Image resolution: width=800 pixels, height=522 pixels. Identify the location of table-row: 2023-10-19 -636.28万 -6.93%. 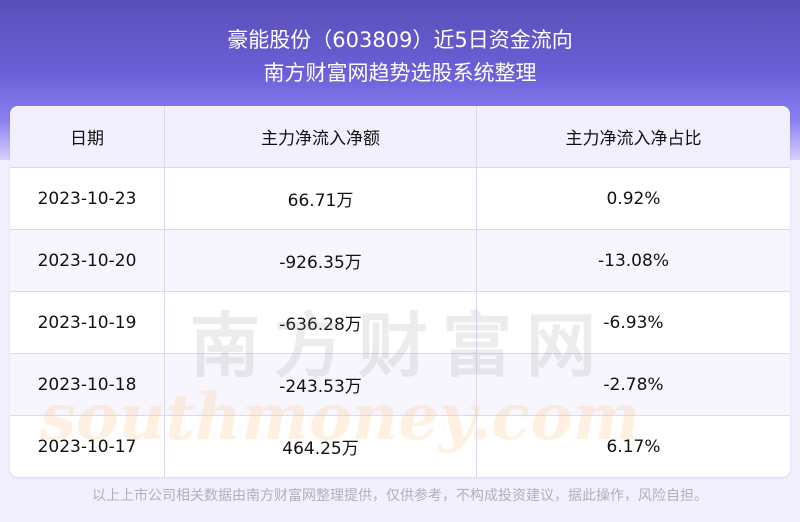
(400, 323).